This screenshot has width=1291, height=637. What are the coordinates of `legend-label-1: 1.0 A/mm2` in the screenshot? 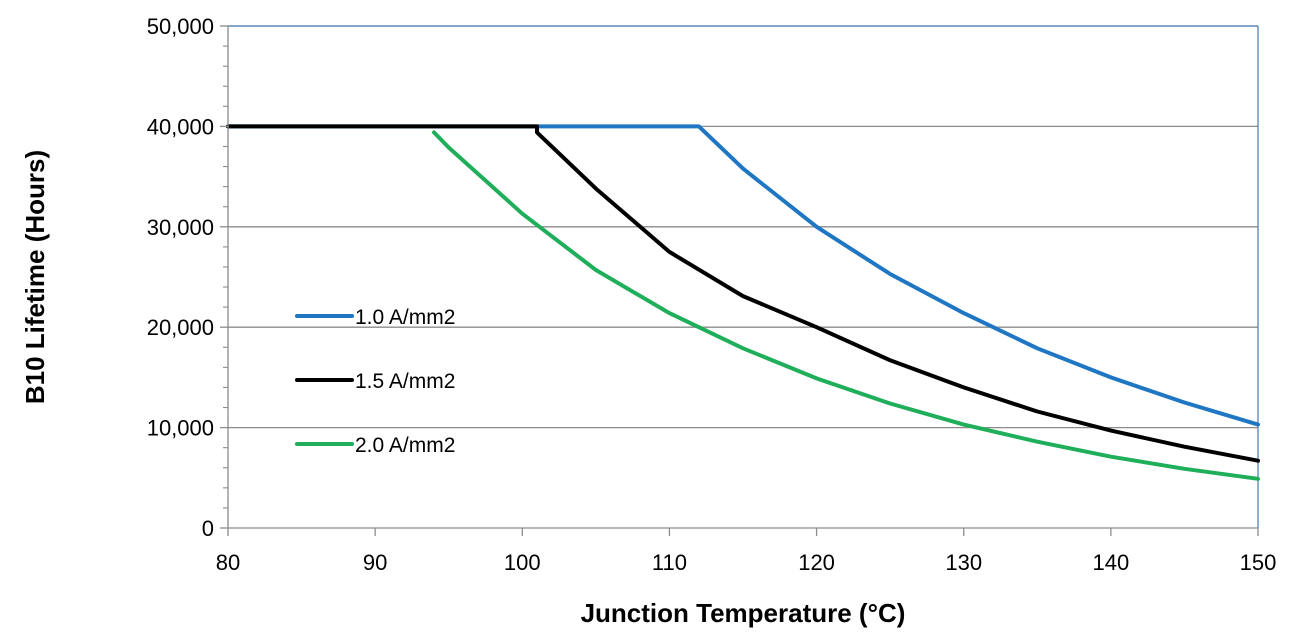 It's located at (405, 317).